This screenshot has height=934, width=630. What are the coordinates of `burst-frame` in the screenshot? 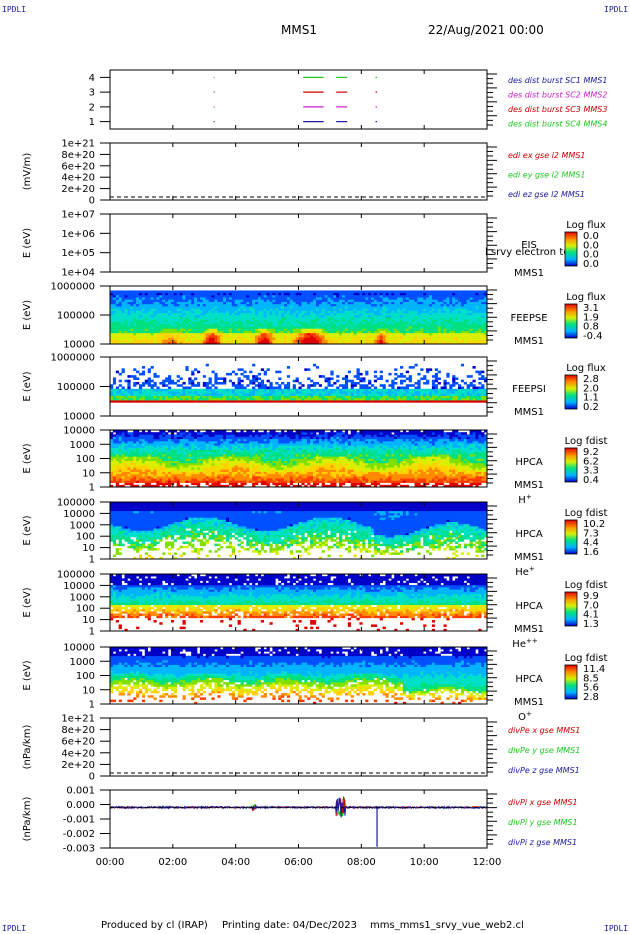 It's located at (298, 99).